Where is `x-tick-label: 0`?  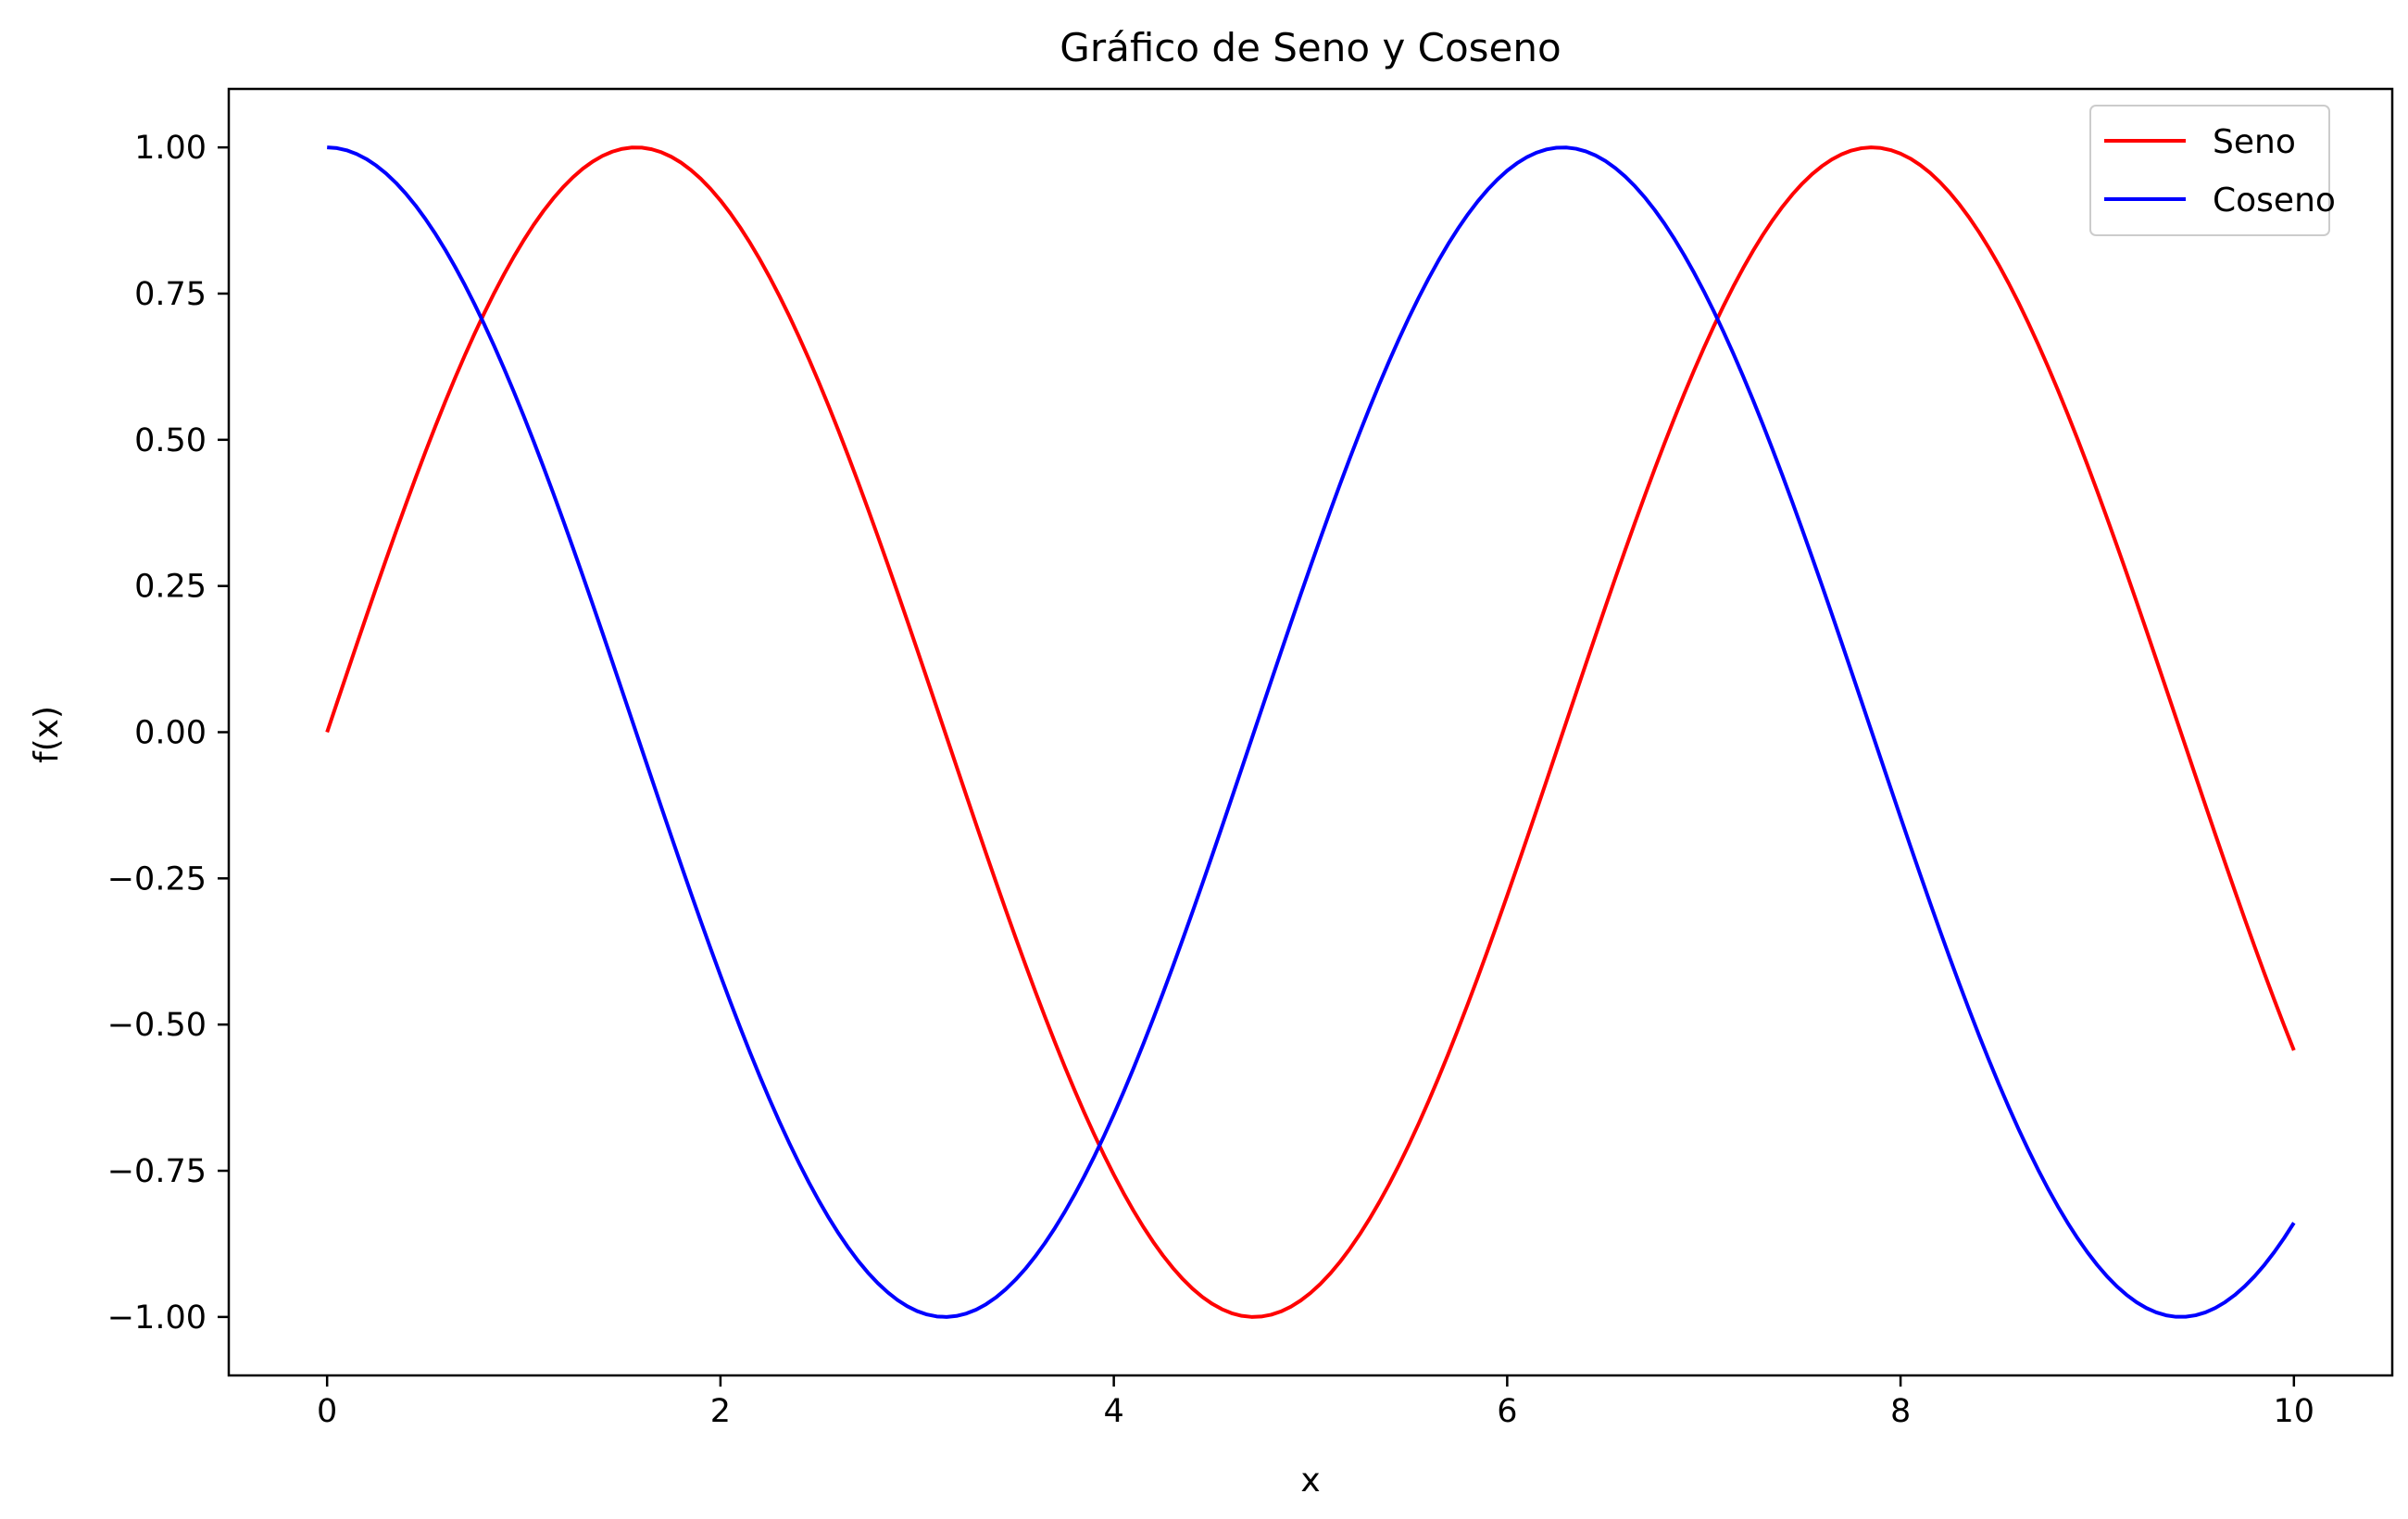 x-tick-label: 0 is located at coordinates (327, 1411).